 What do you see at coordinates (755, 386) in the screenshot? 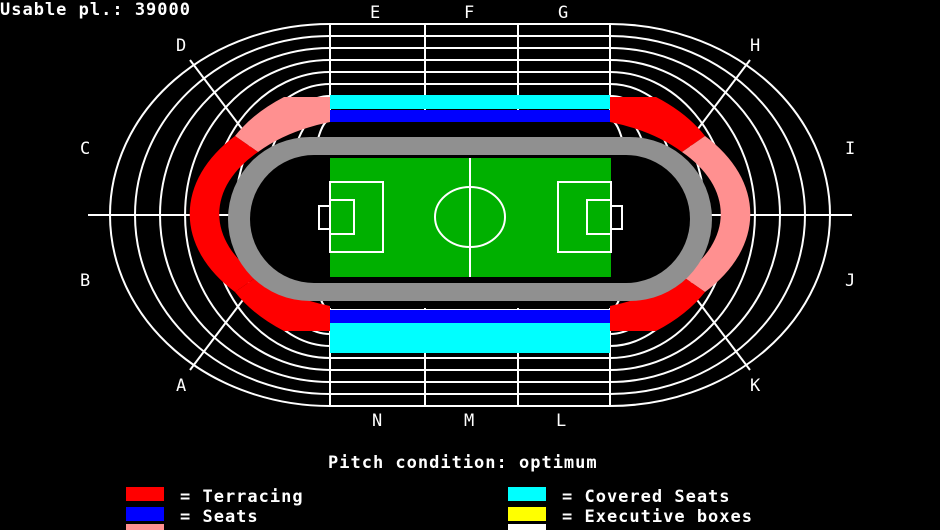
I see `sector-label-k: K` at bounding box center [755, 386].